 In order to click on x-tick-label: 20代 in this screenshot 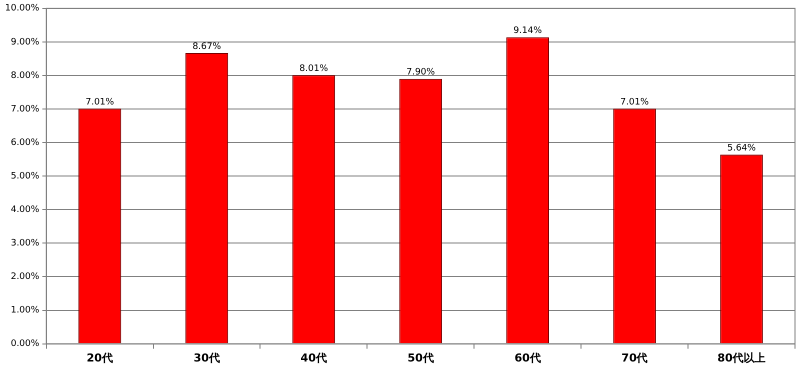, I will do `click(99, 357)`.